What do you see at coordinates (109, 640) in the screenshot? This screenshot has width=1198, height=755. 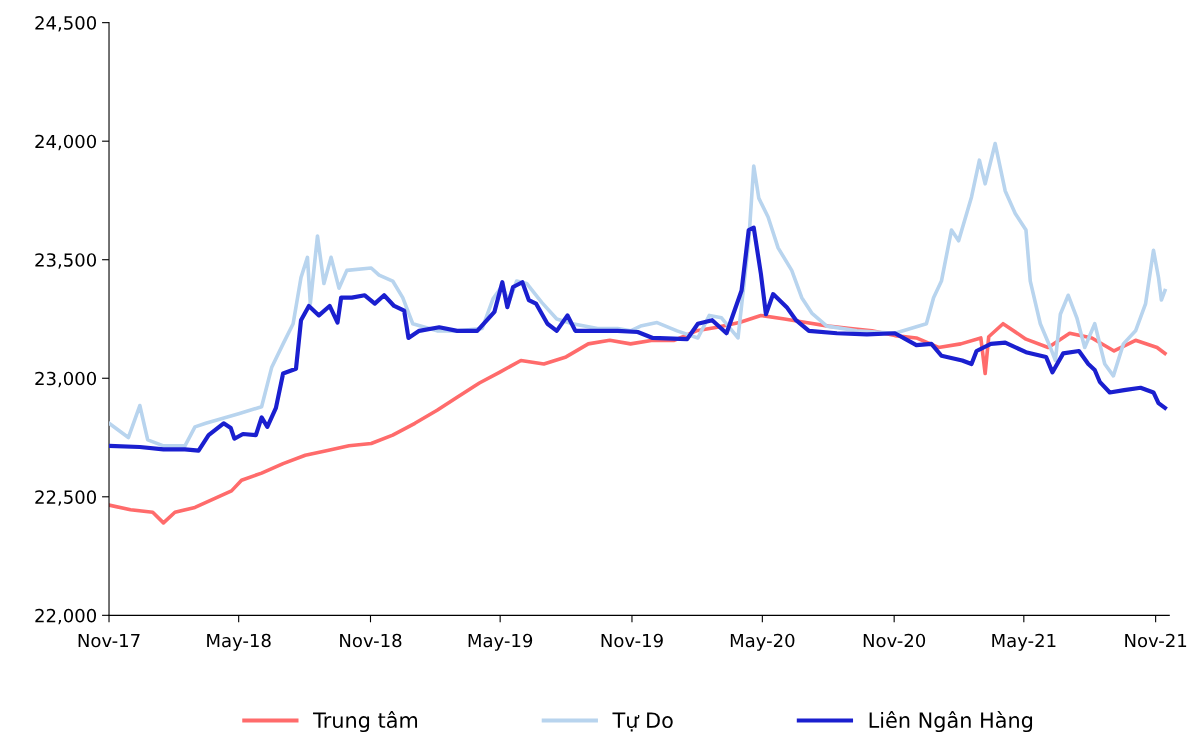 I see `x-tick-label: Nov-17` at bounding box center [109, 640].